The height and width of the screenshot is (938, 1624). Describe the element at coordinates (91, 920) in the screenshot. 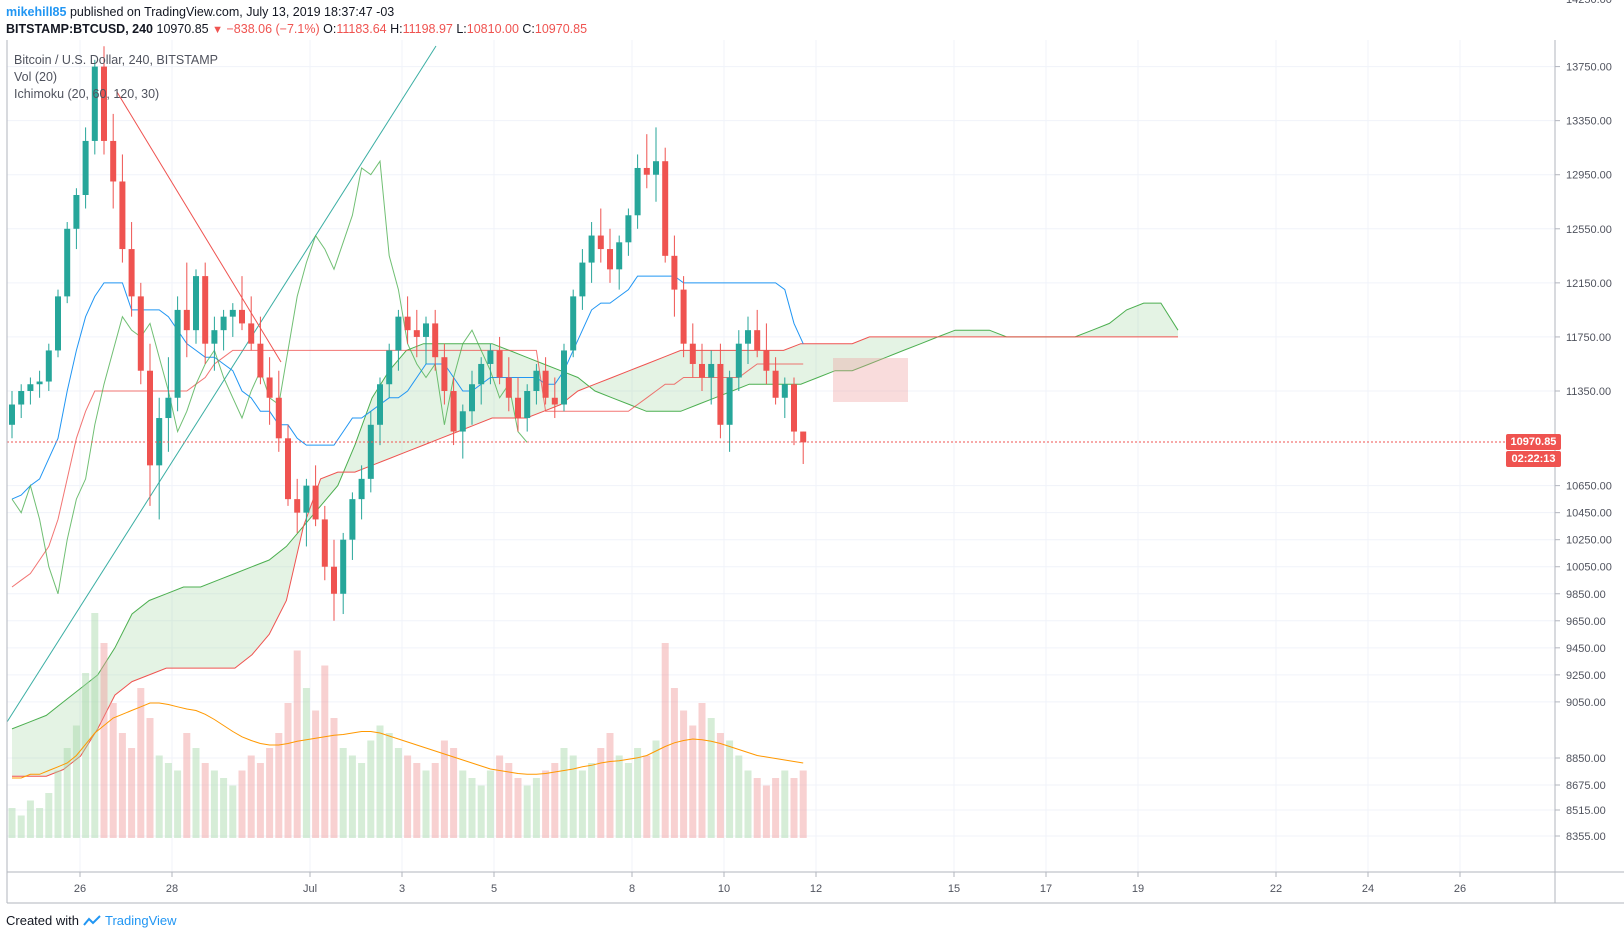

I see `footer: Created with TradingView` at that location.